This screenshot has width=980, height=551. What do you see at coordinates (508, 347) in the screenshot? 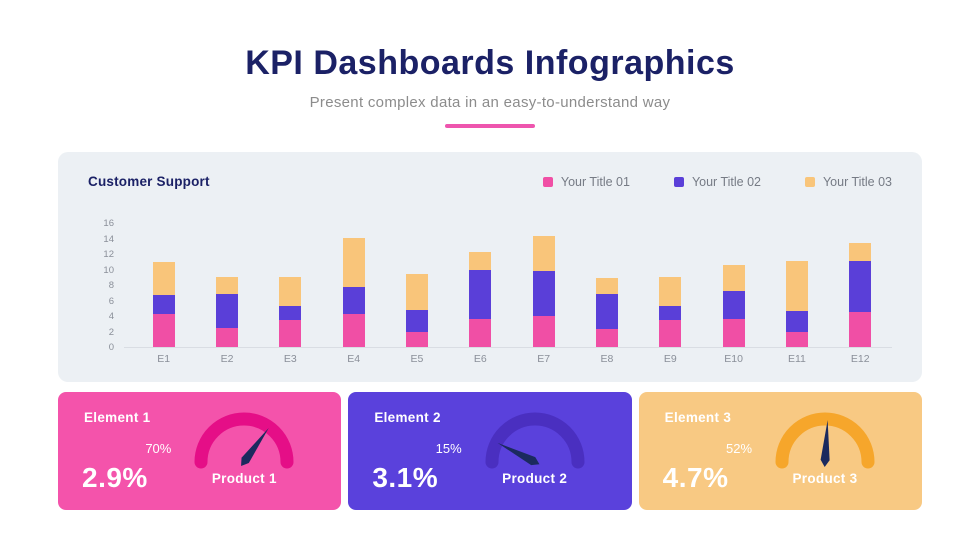
I see `x-axis-baseline` at bounding box center [508, 347].